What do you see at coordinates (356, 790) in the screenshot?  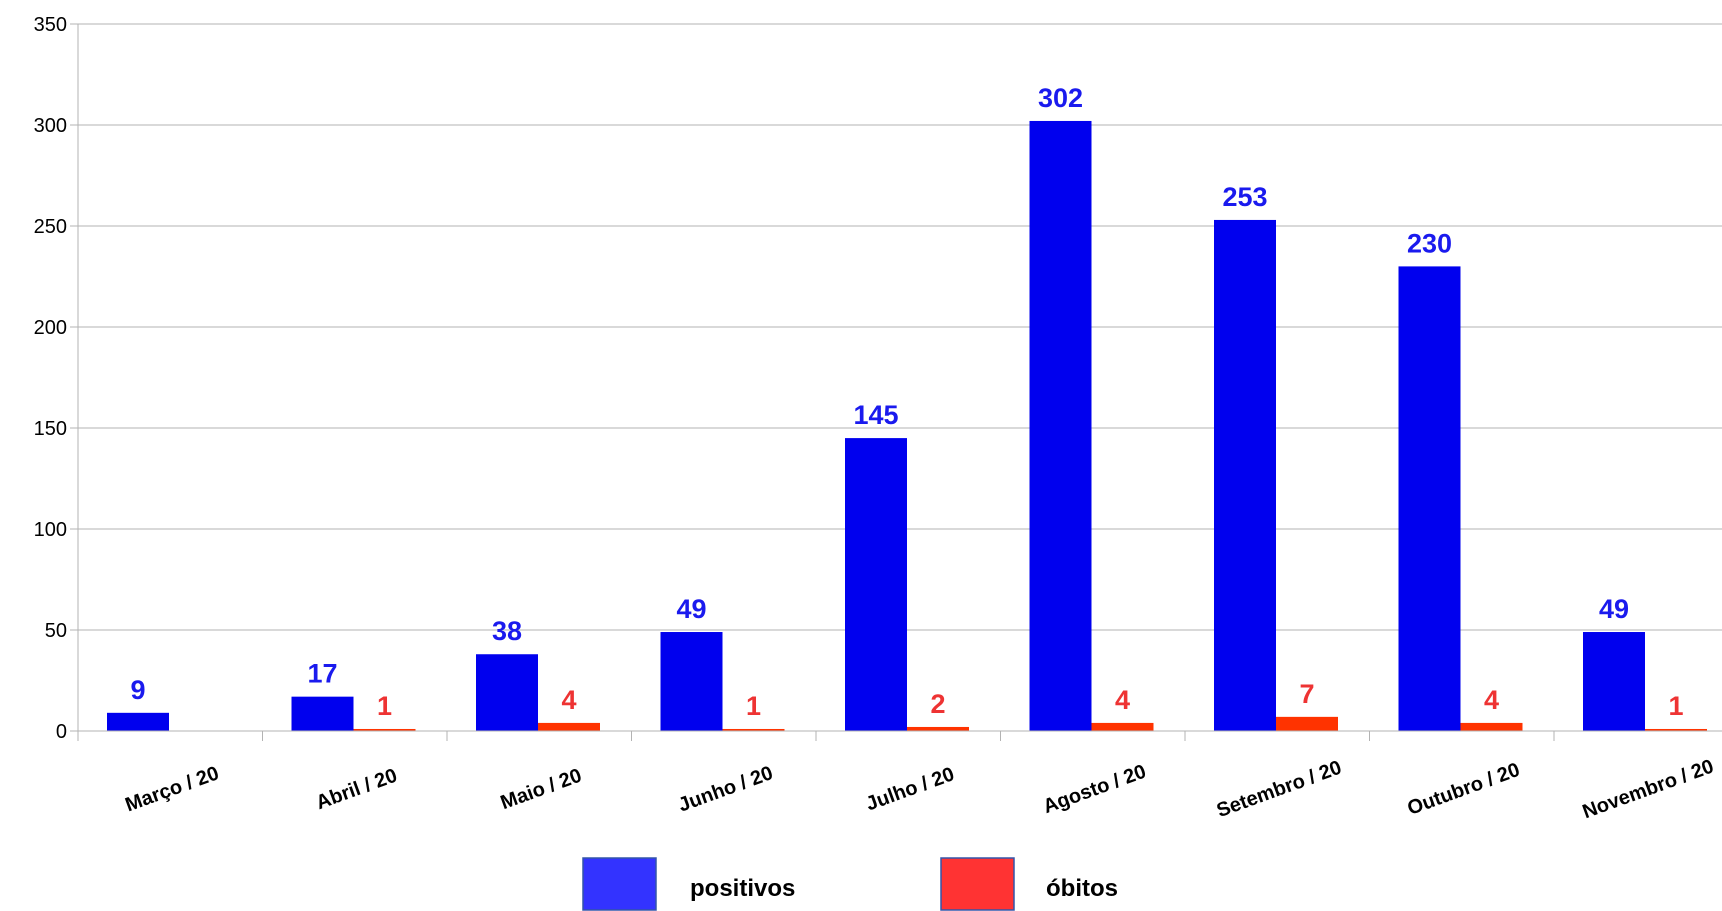 I see `x-tick-label: Abril / 20` at bounding box center [356, 790].